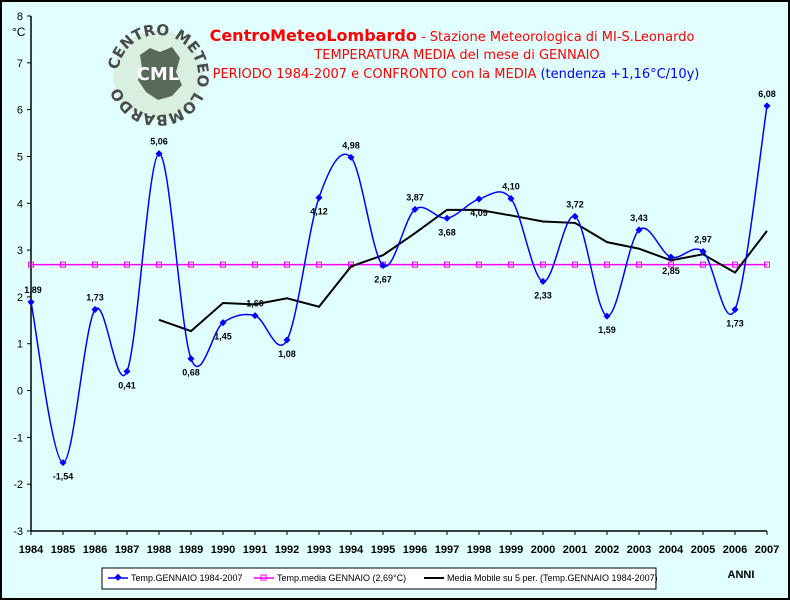 The image size is (790, 600). I want to click on x-tick-label: 2001, so click(575, 550).